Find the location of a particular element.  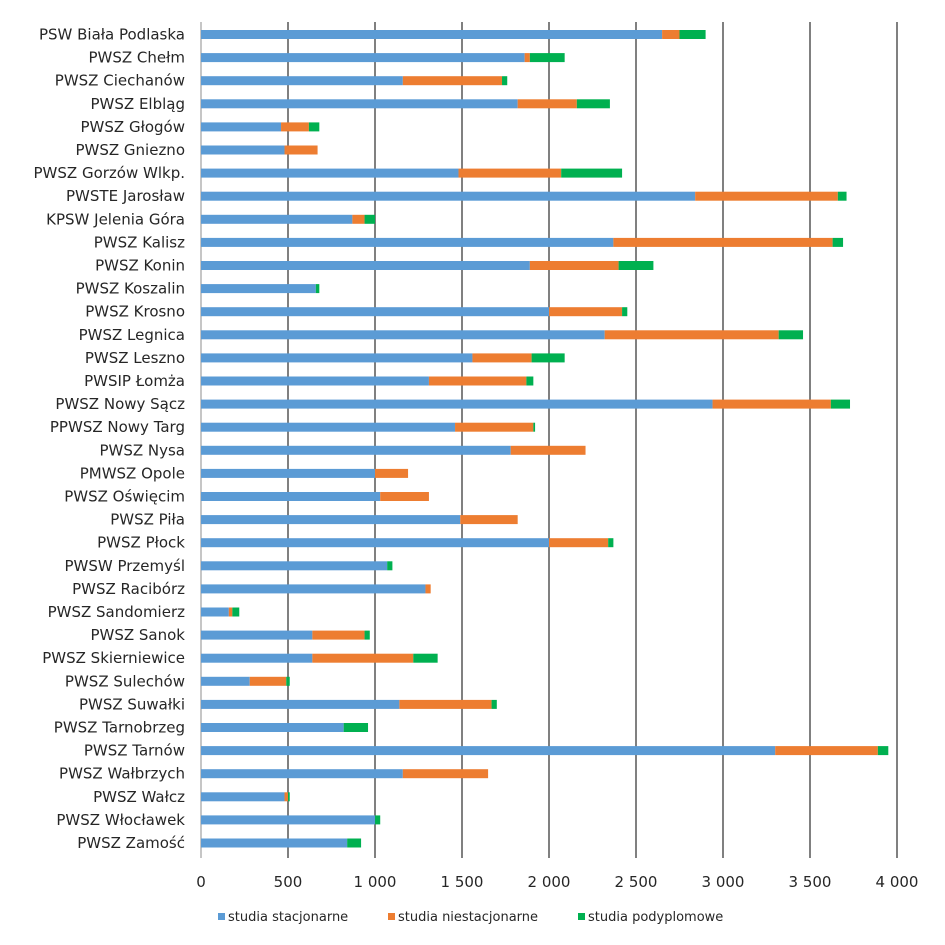

category-label: PWSZ Krosno is located at coordinates (135, 312).